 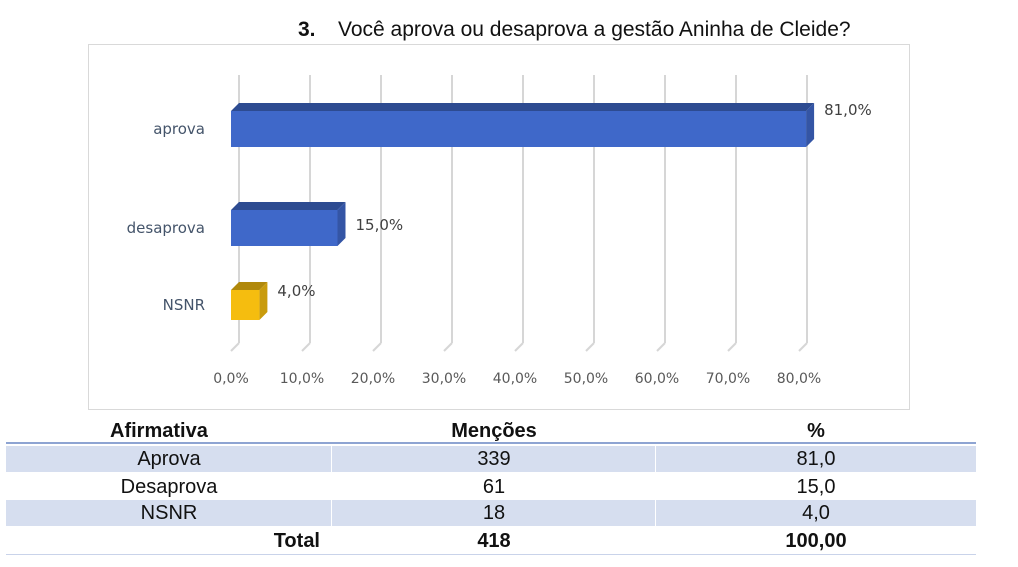 What do you see at coordinates (491, 443) in the screenshot?
I see `header-divider` at bounding box center [491, 443].